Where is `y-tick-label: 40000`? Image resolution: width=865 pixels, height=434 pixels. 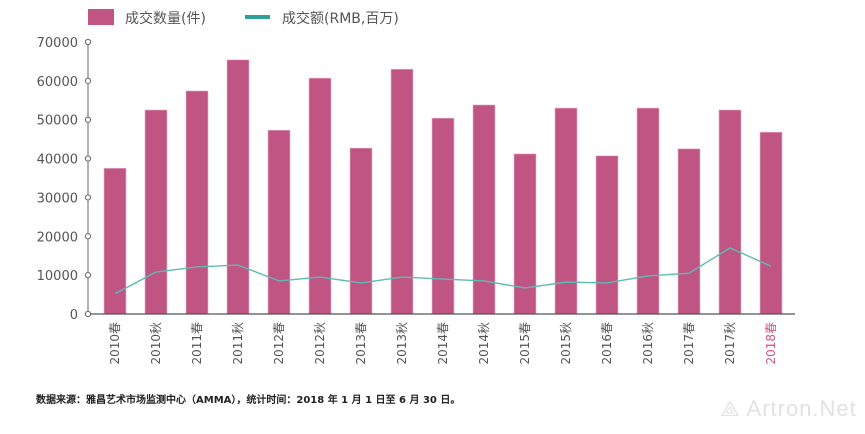 y-tick-label: 40000 is located at coordinates (57, 160).